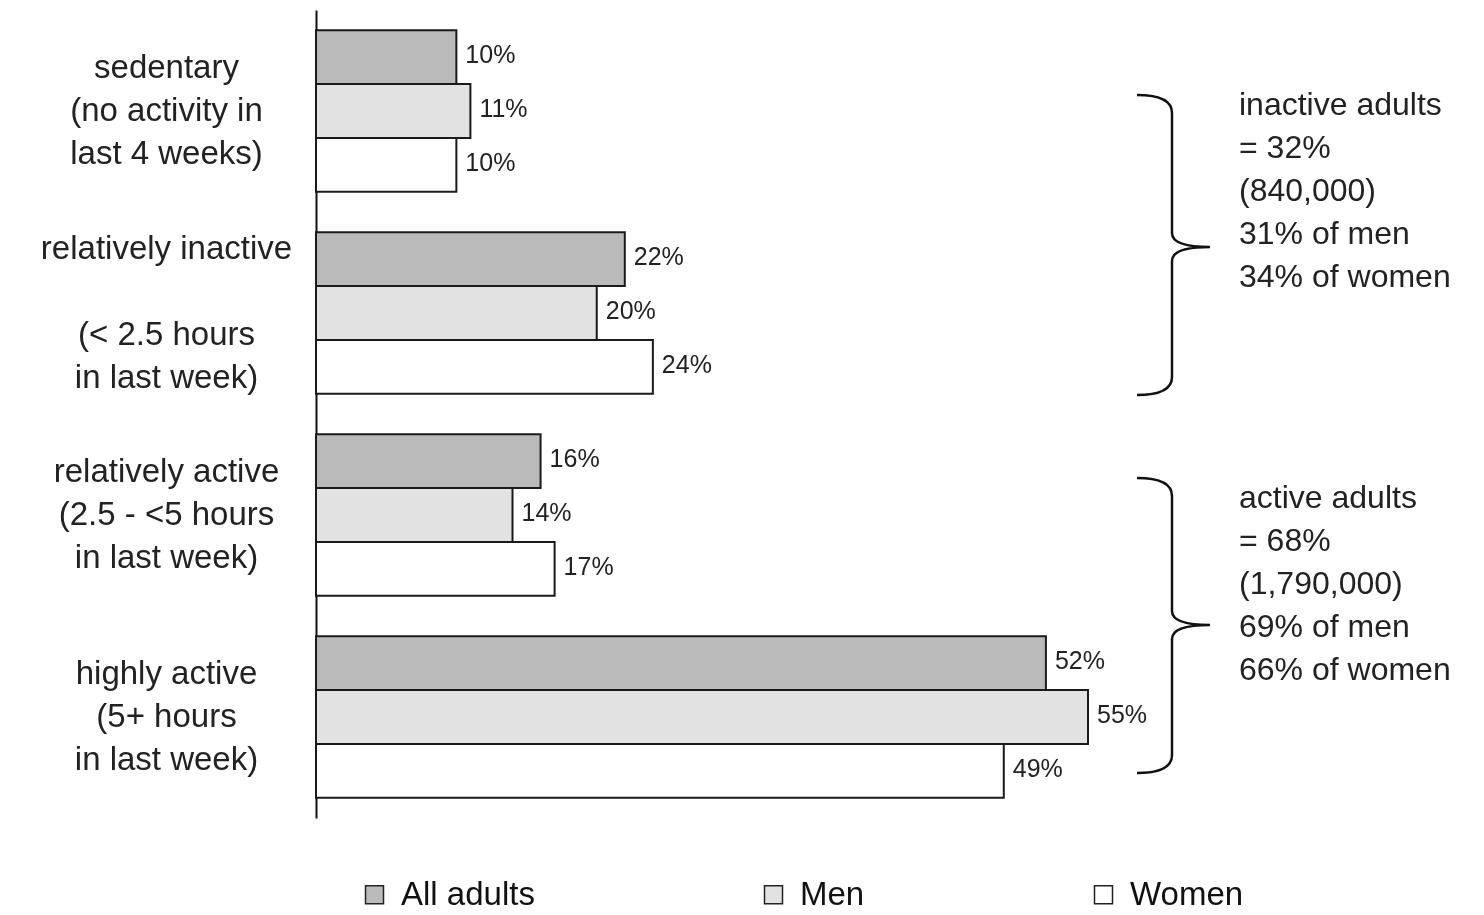 Image resolution: width=1484 pixels, height=915 pixels. Describe the element at coordinates (166, 109) in the screenshot. I see `y-tick-label: sedentary (no activity in last 4 weeks)` at that location.